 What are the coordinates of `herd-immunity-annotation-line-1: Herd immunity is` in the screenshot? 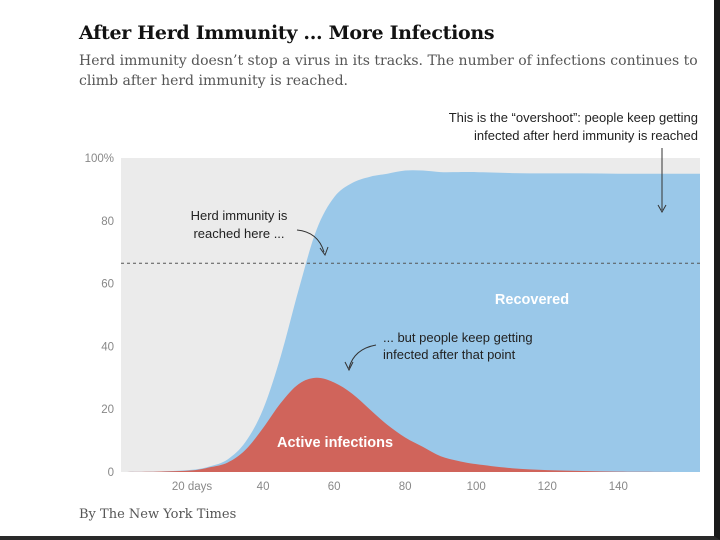 It's located at (239, 215).